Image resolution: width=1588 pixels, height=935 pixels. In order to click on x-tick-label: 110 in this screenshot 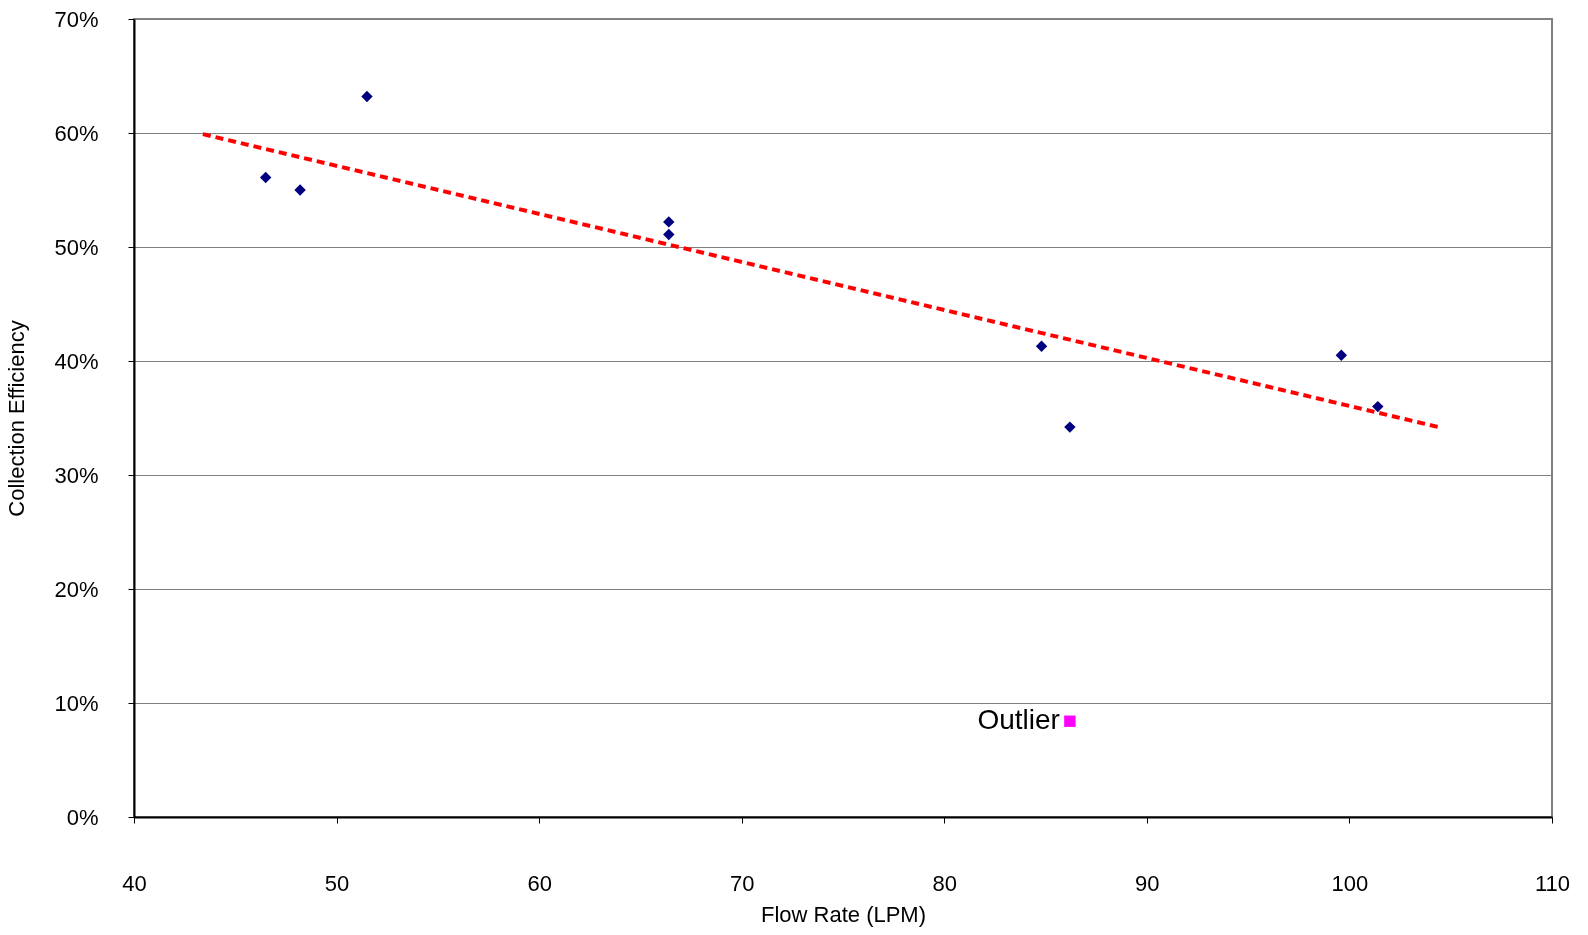, I will do `click(1552, 883)`.